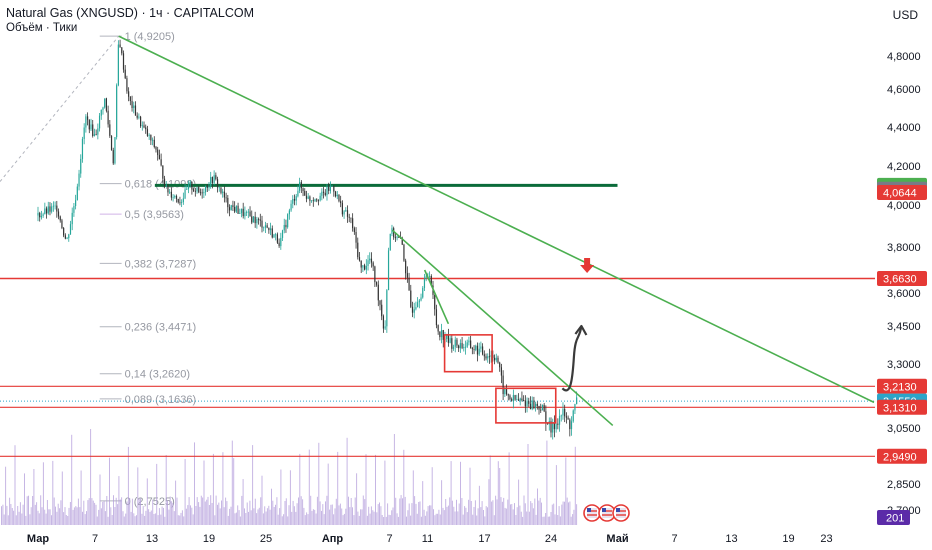  Describe the element at coordinates (587, 265) in the screenshot. I see `down-arrow-marker` at that location.